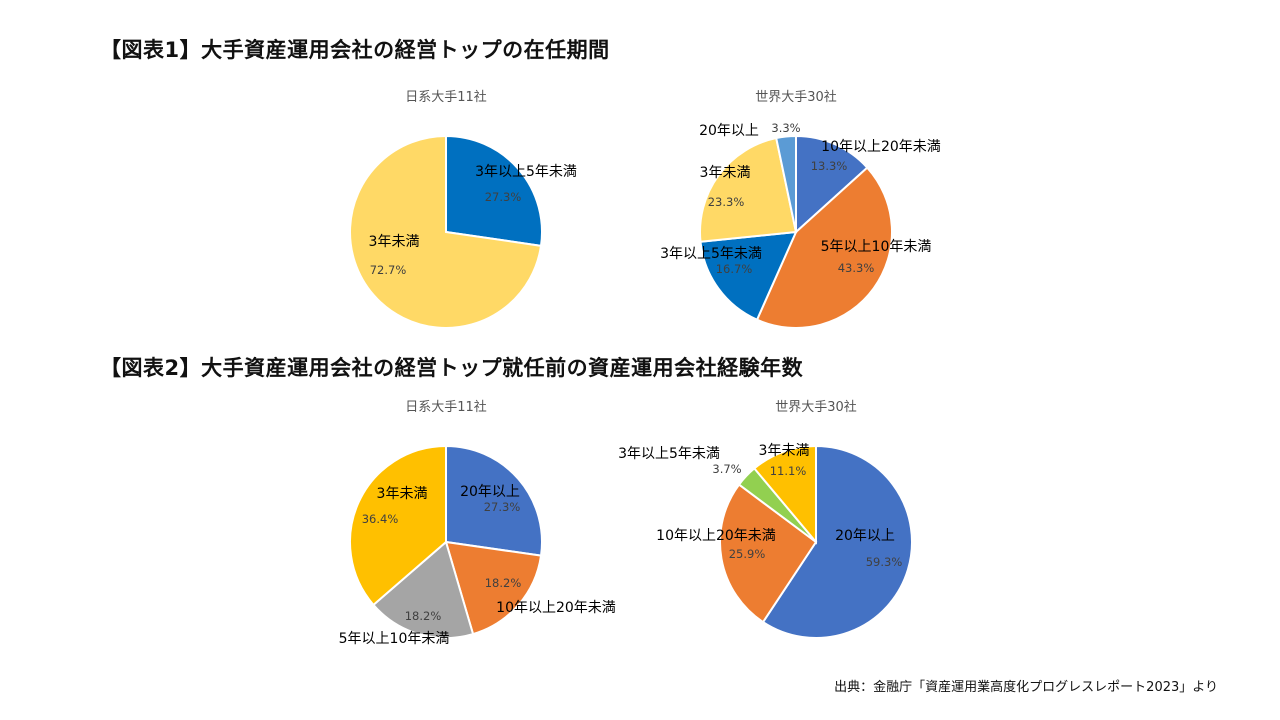 The height and width of the screenshot is (720, 1280). I want to click on pie4-value-label-1: 59.3%, so click(884, 562).